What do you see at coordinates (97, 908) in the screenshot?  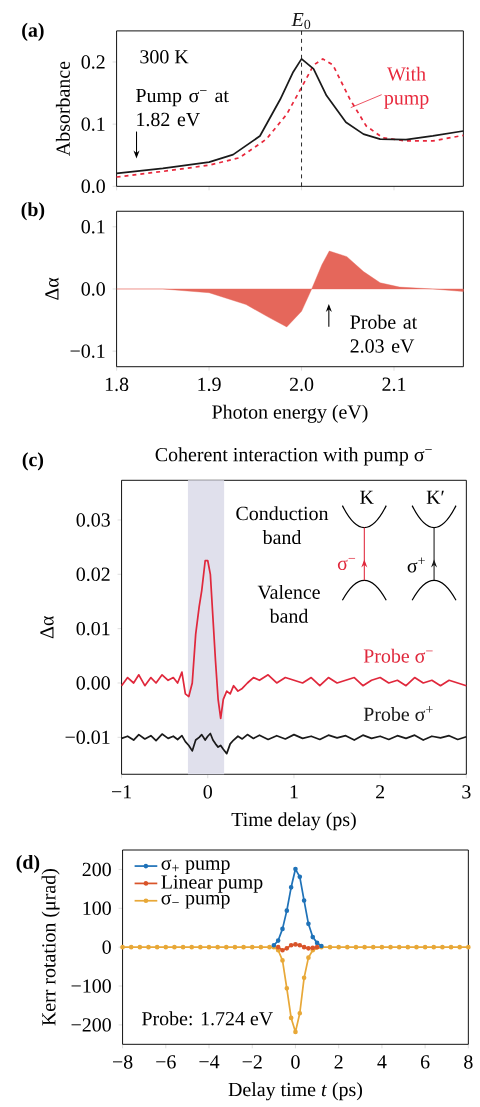 I see `y-tick-label: 100` at bounding box center [97, 908].